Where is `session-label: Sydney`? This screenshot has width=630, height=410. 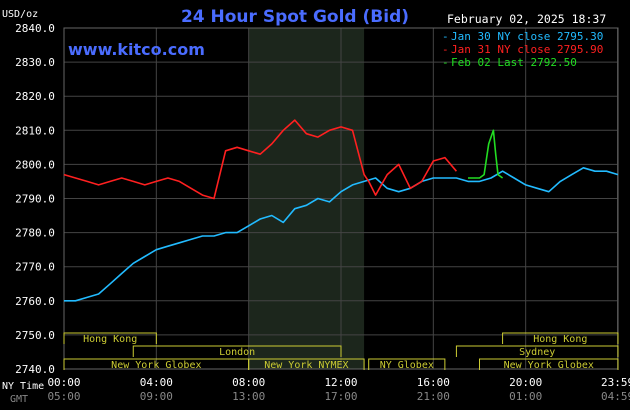 session-label: Sydney is located at coordinates (537, 352).